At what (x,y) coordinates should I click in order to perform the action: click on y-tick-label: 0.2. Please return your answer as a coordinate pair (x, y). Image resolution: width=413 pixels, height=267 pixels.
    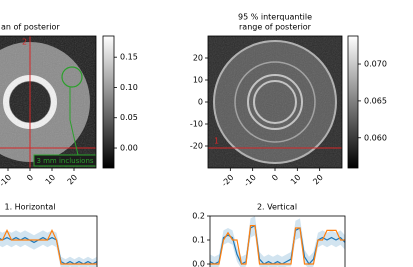
    Looking at the image, I should click on (198, 216).